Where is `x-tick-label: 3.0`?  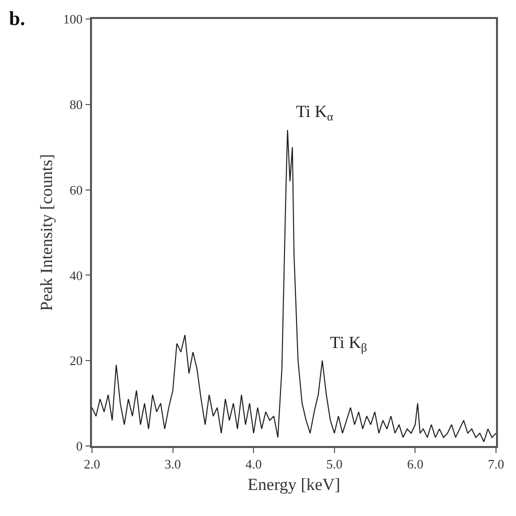
x-tick-label: 3.0 is located at coordinates (172, 464).